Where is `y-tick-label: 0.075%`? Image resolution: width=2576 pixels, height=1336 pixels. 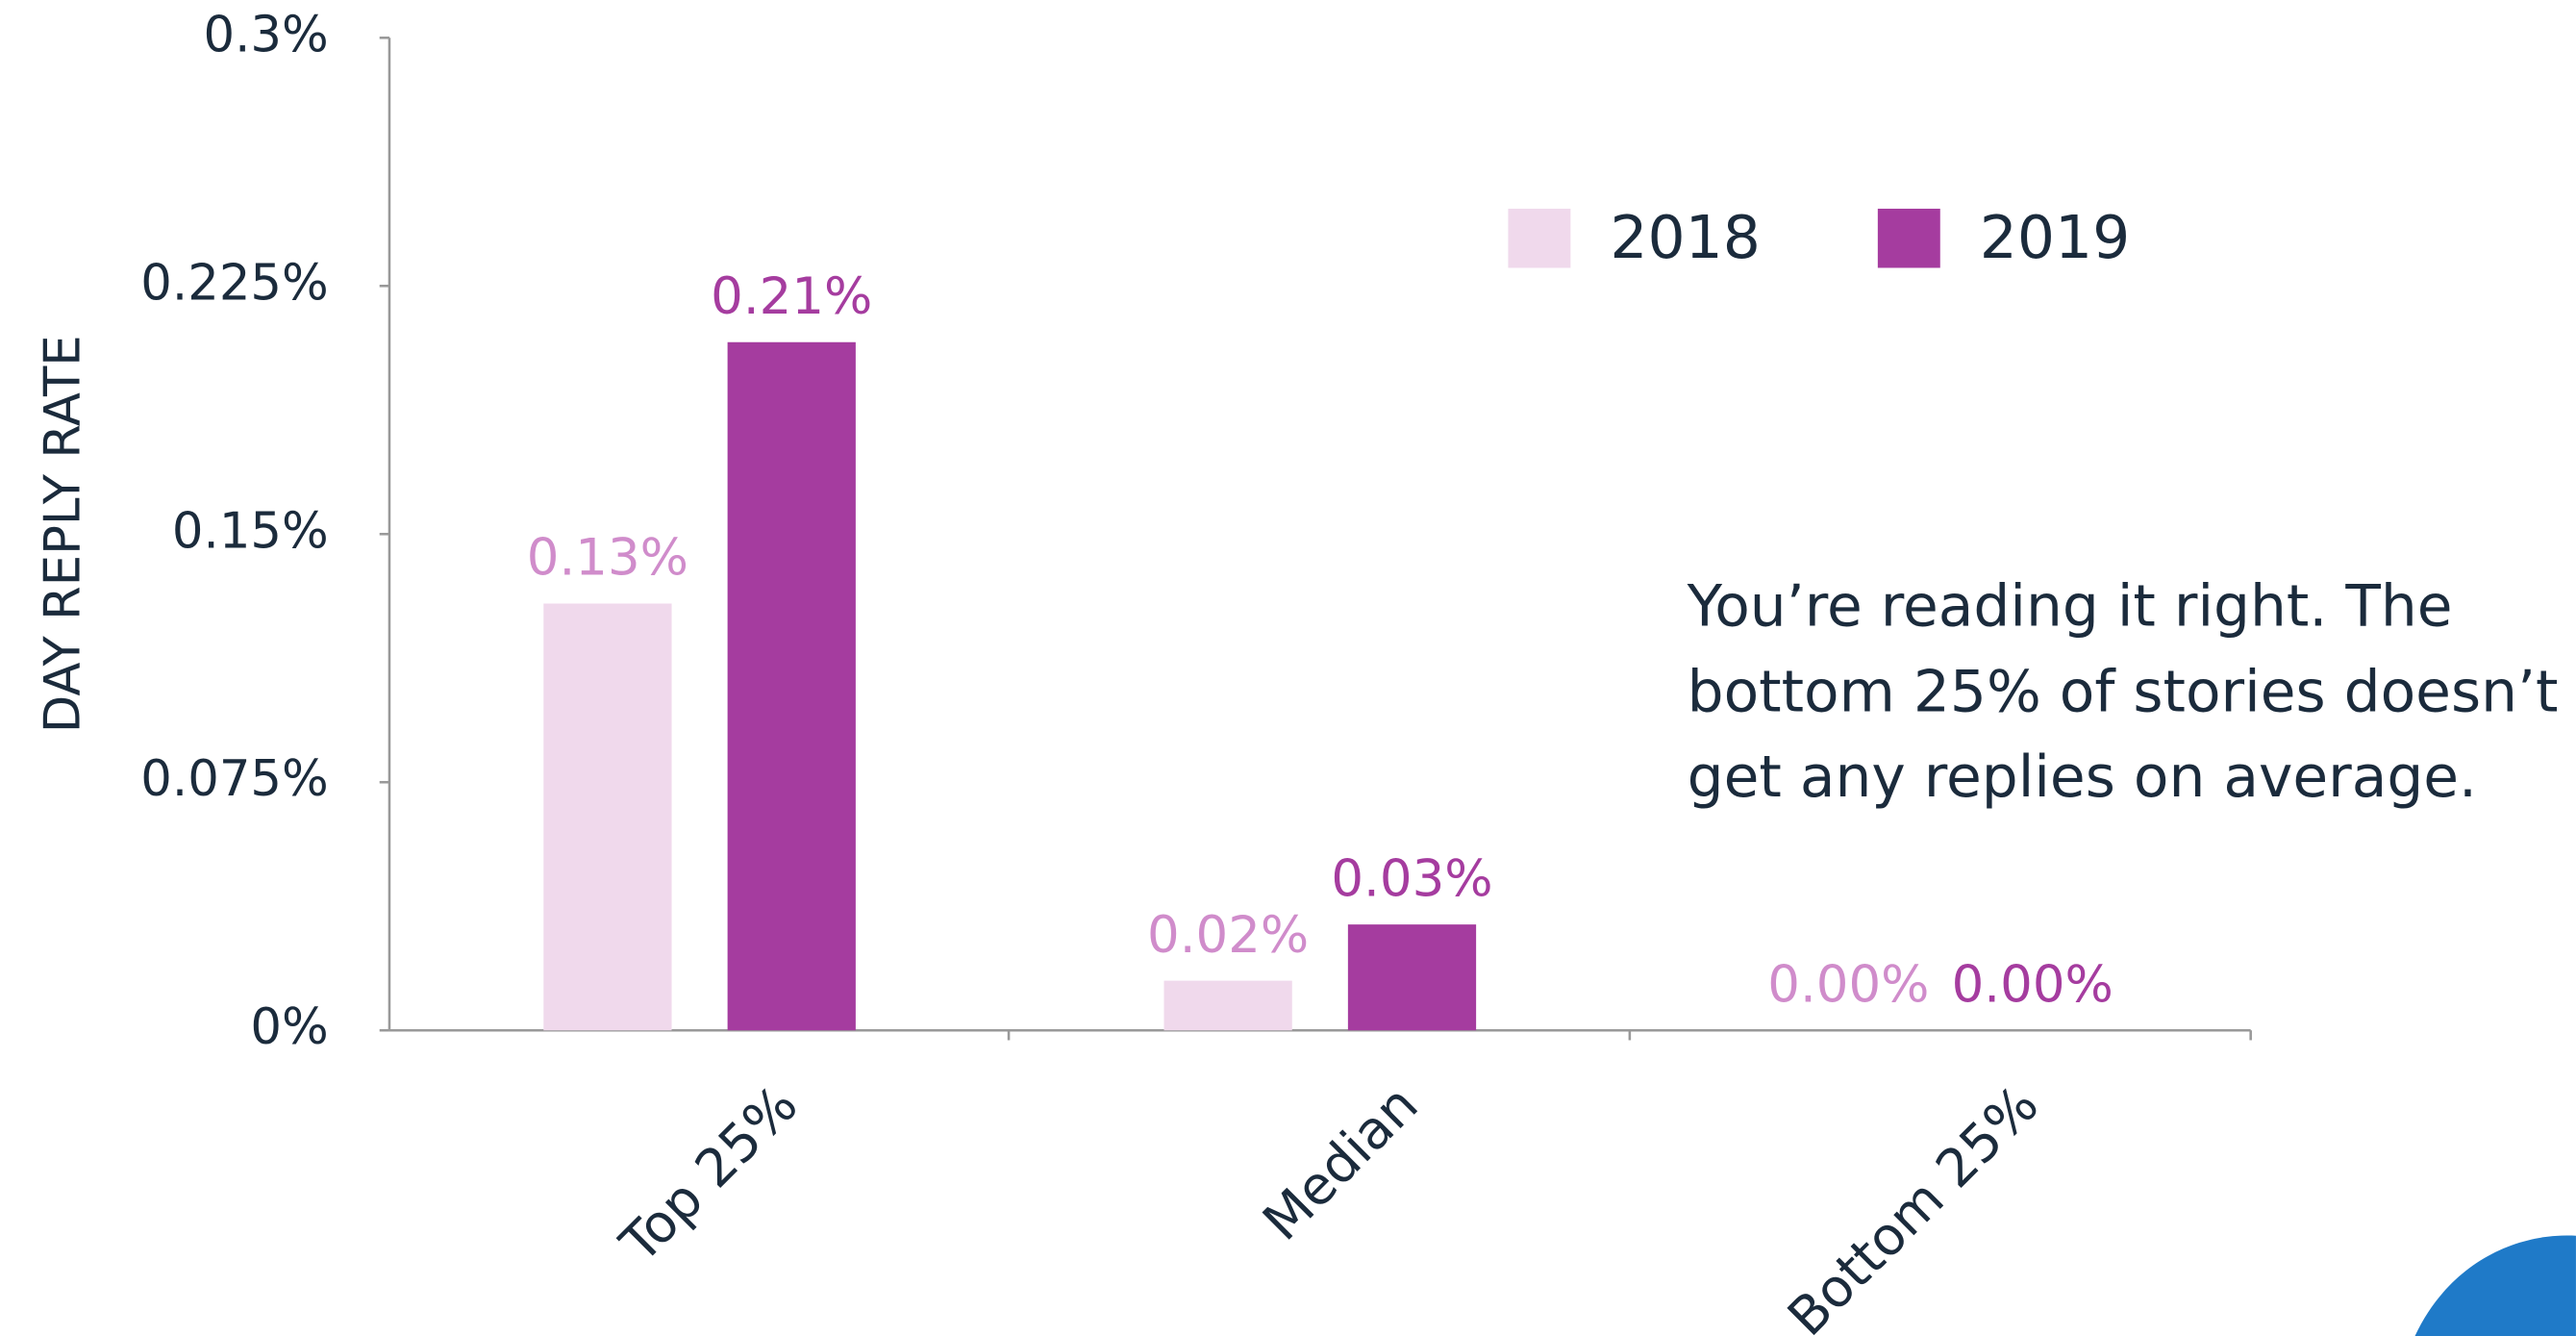 y-tick-label: 0.075% is located at coordinates (234, 779).